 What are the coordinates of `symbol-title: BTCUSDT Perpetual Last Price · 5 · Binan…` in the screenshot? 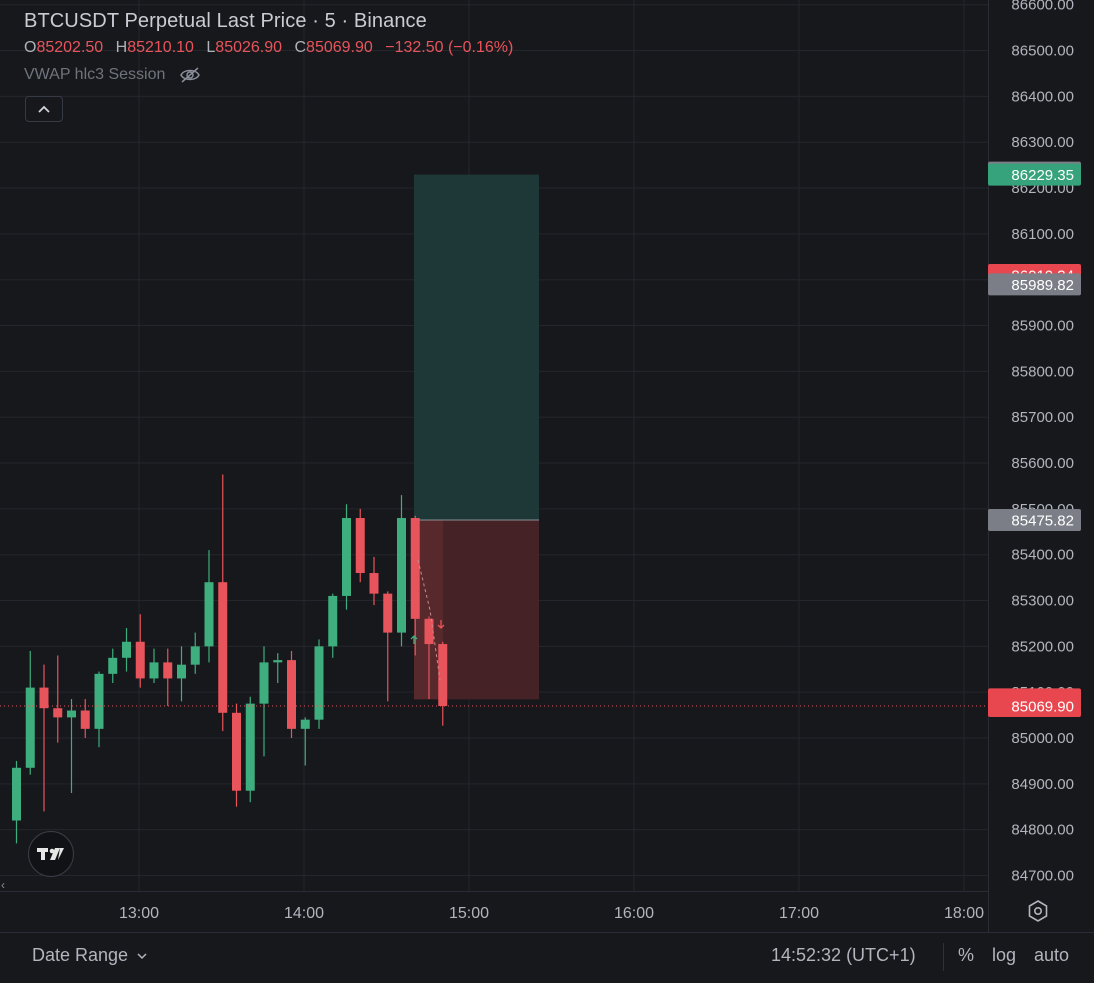 It's located at (225, 21).